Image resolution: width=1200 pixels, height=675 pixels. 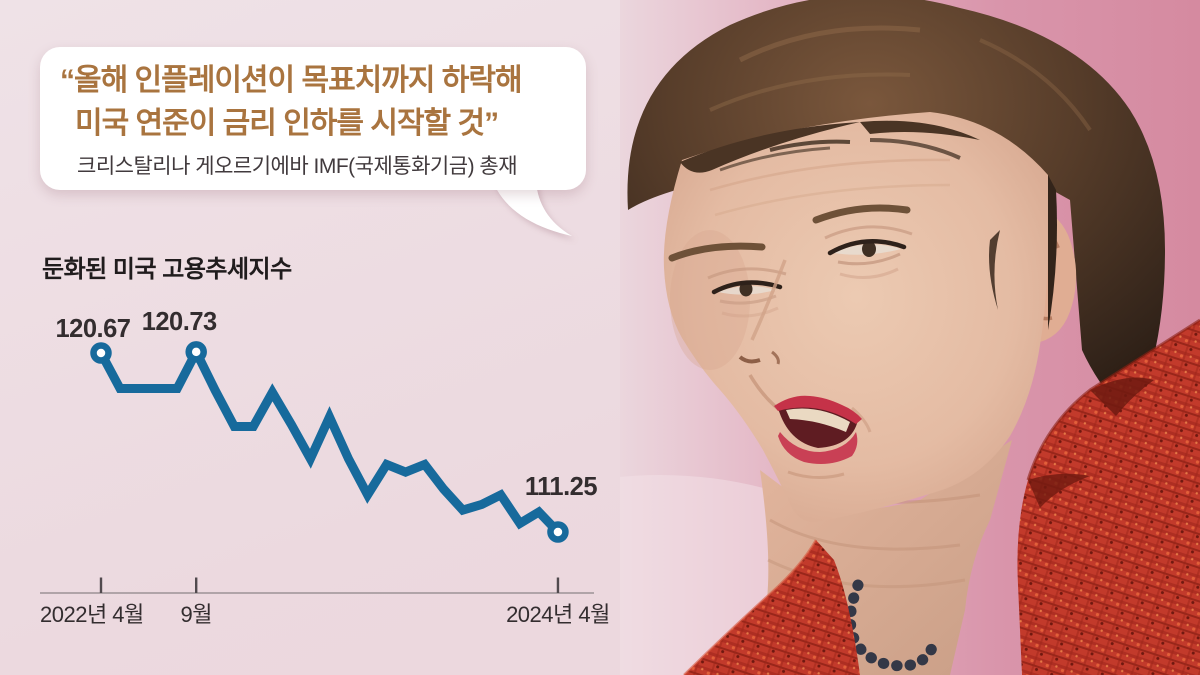 I want to click on face-features, so click(x=790, y=341).